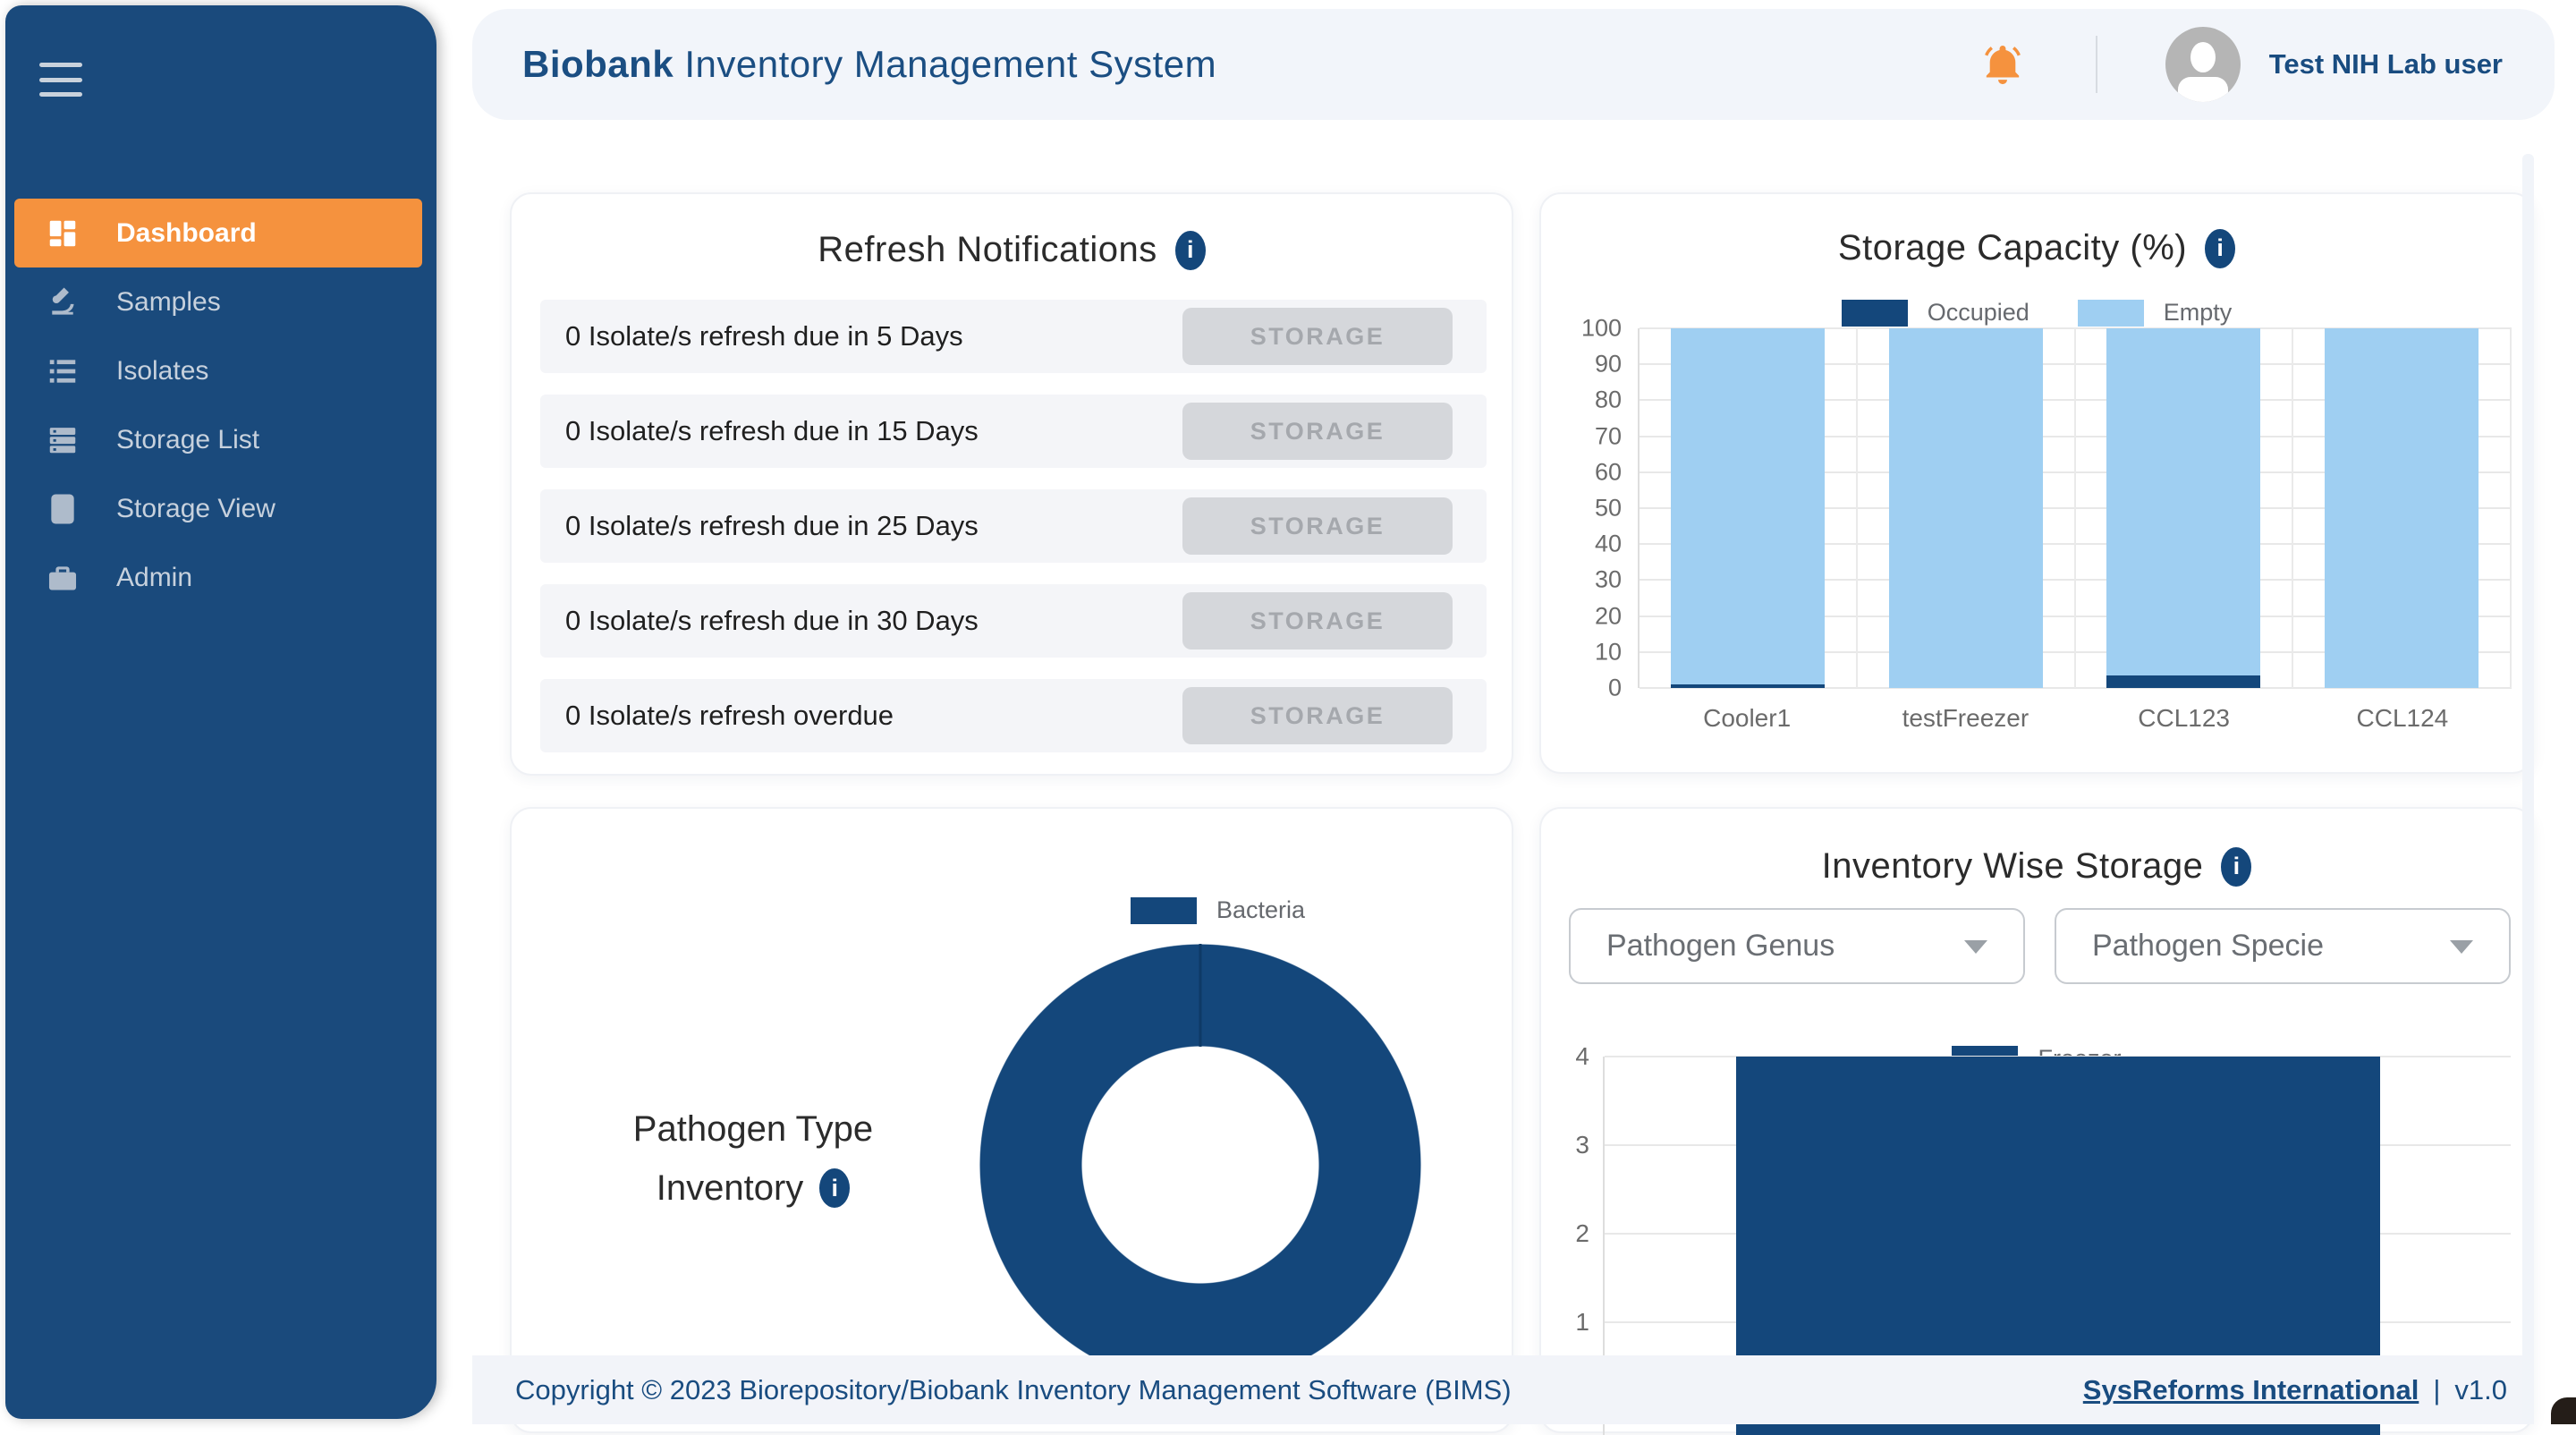  I want to click on legend-item: Occupied, so click(1935, 313).